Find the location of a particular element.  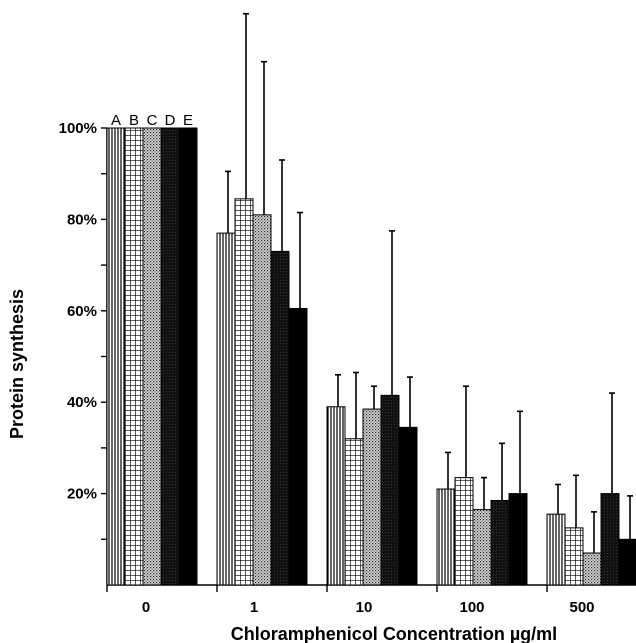

legend-label-E: E is located at coordinates (188, 120).